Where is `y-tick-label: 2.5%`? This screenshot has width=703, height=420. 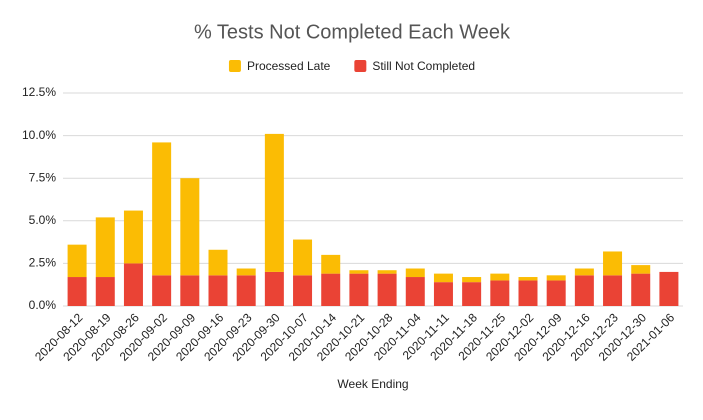
y-tick-label: 2.5% is located at coordinates (43, 263).